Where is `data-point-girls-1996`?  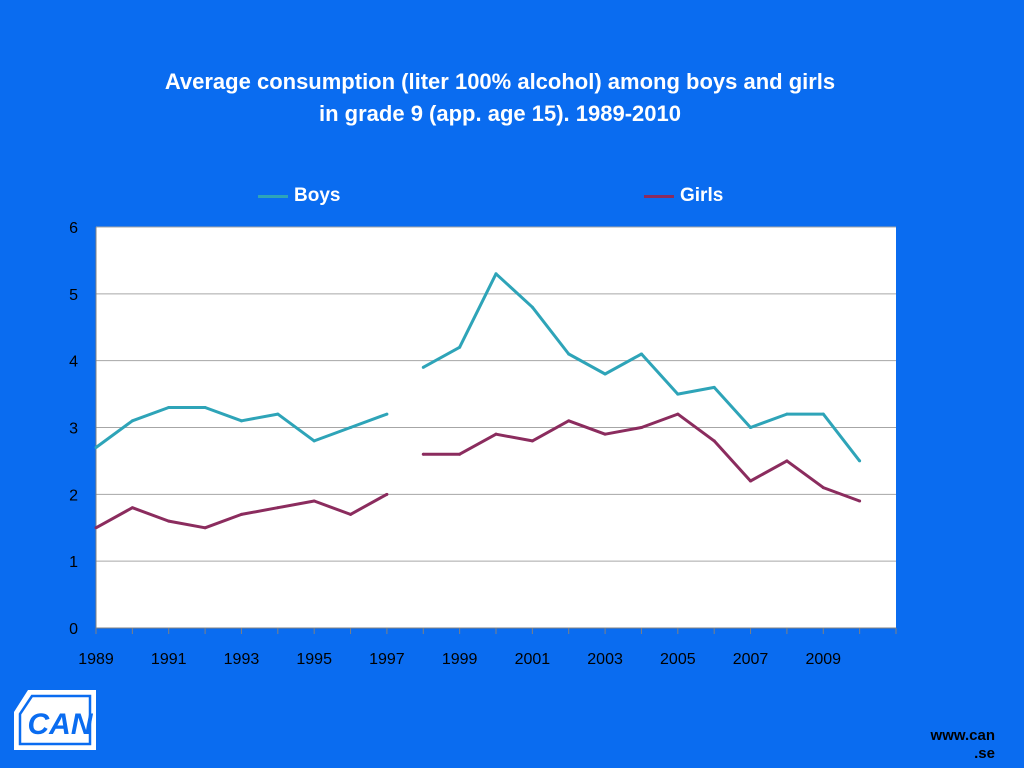
data-point-girls-1996 is located at coordinates (351, 514).